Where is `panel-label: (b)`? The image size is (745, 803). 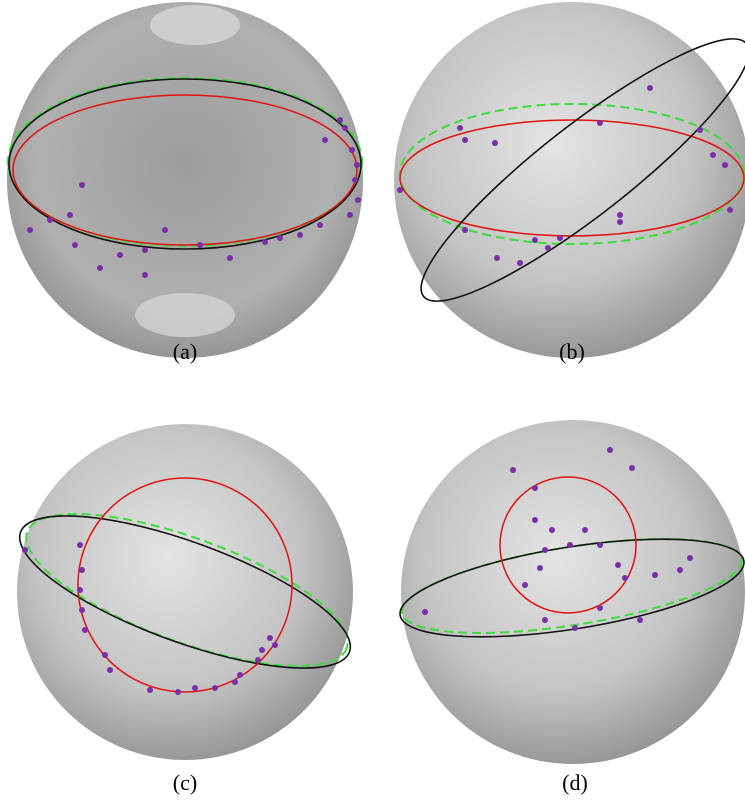 panel-label: (b) is located at coordinates (572, 351).